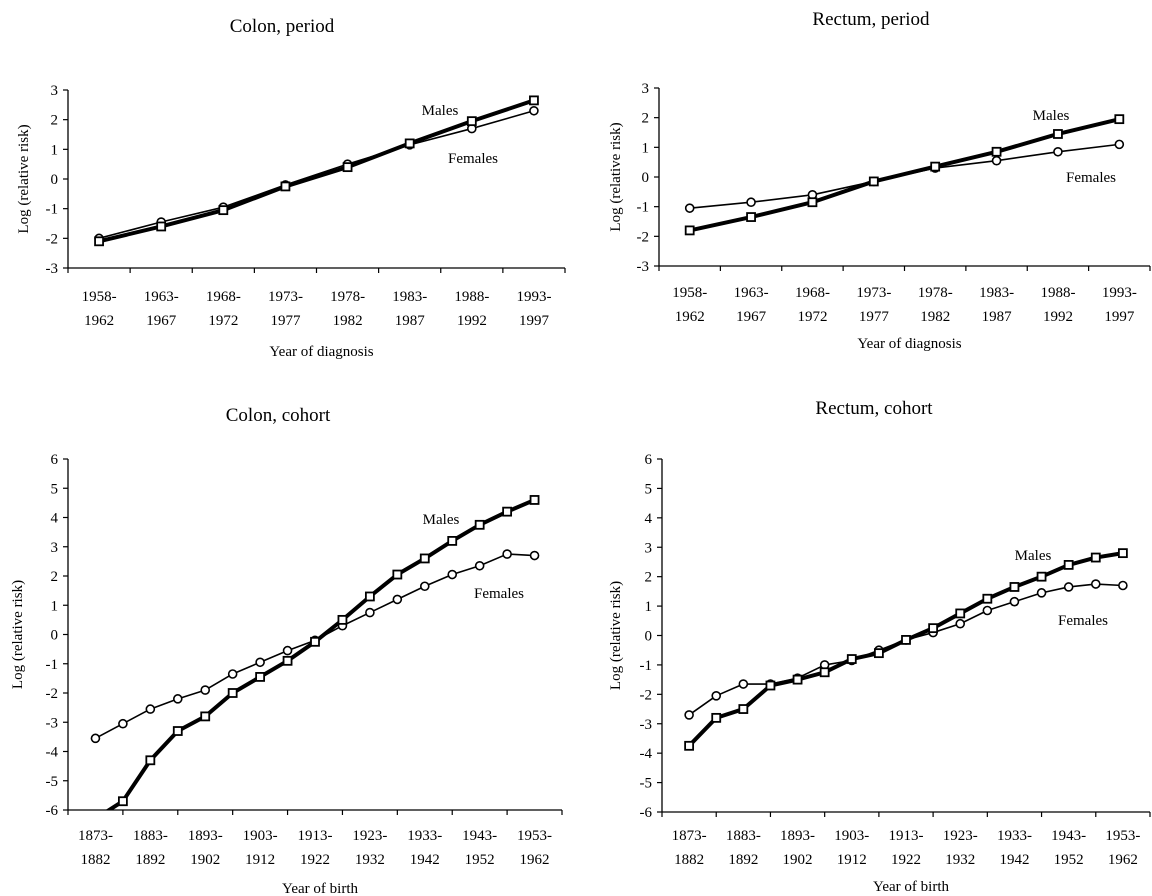 Image resolution: width=1152 pixels, height=896 pixels. What do you see at coordinates (55, 577) in the screenshot?
I see `y-tick-label: 2` at bounding box center [55, 577].